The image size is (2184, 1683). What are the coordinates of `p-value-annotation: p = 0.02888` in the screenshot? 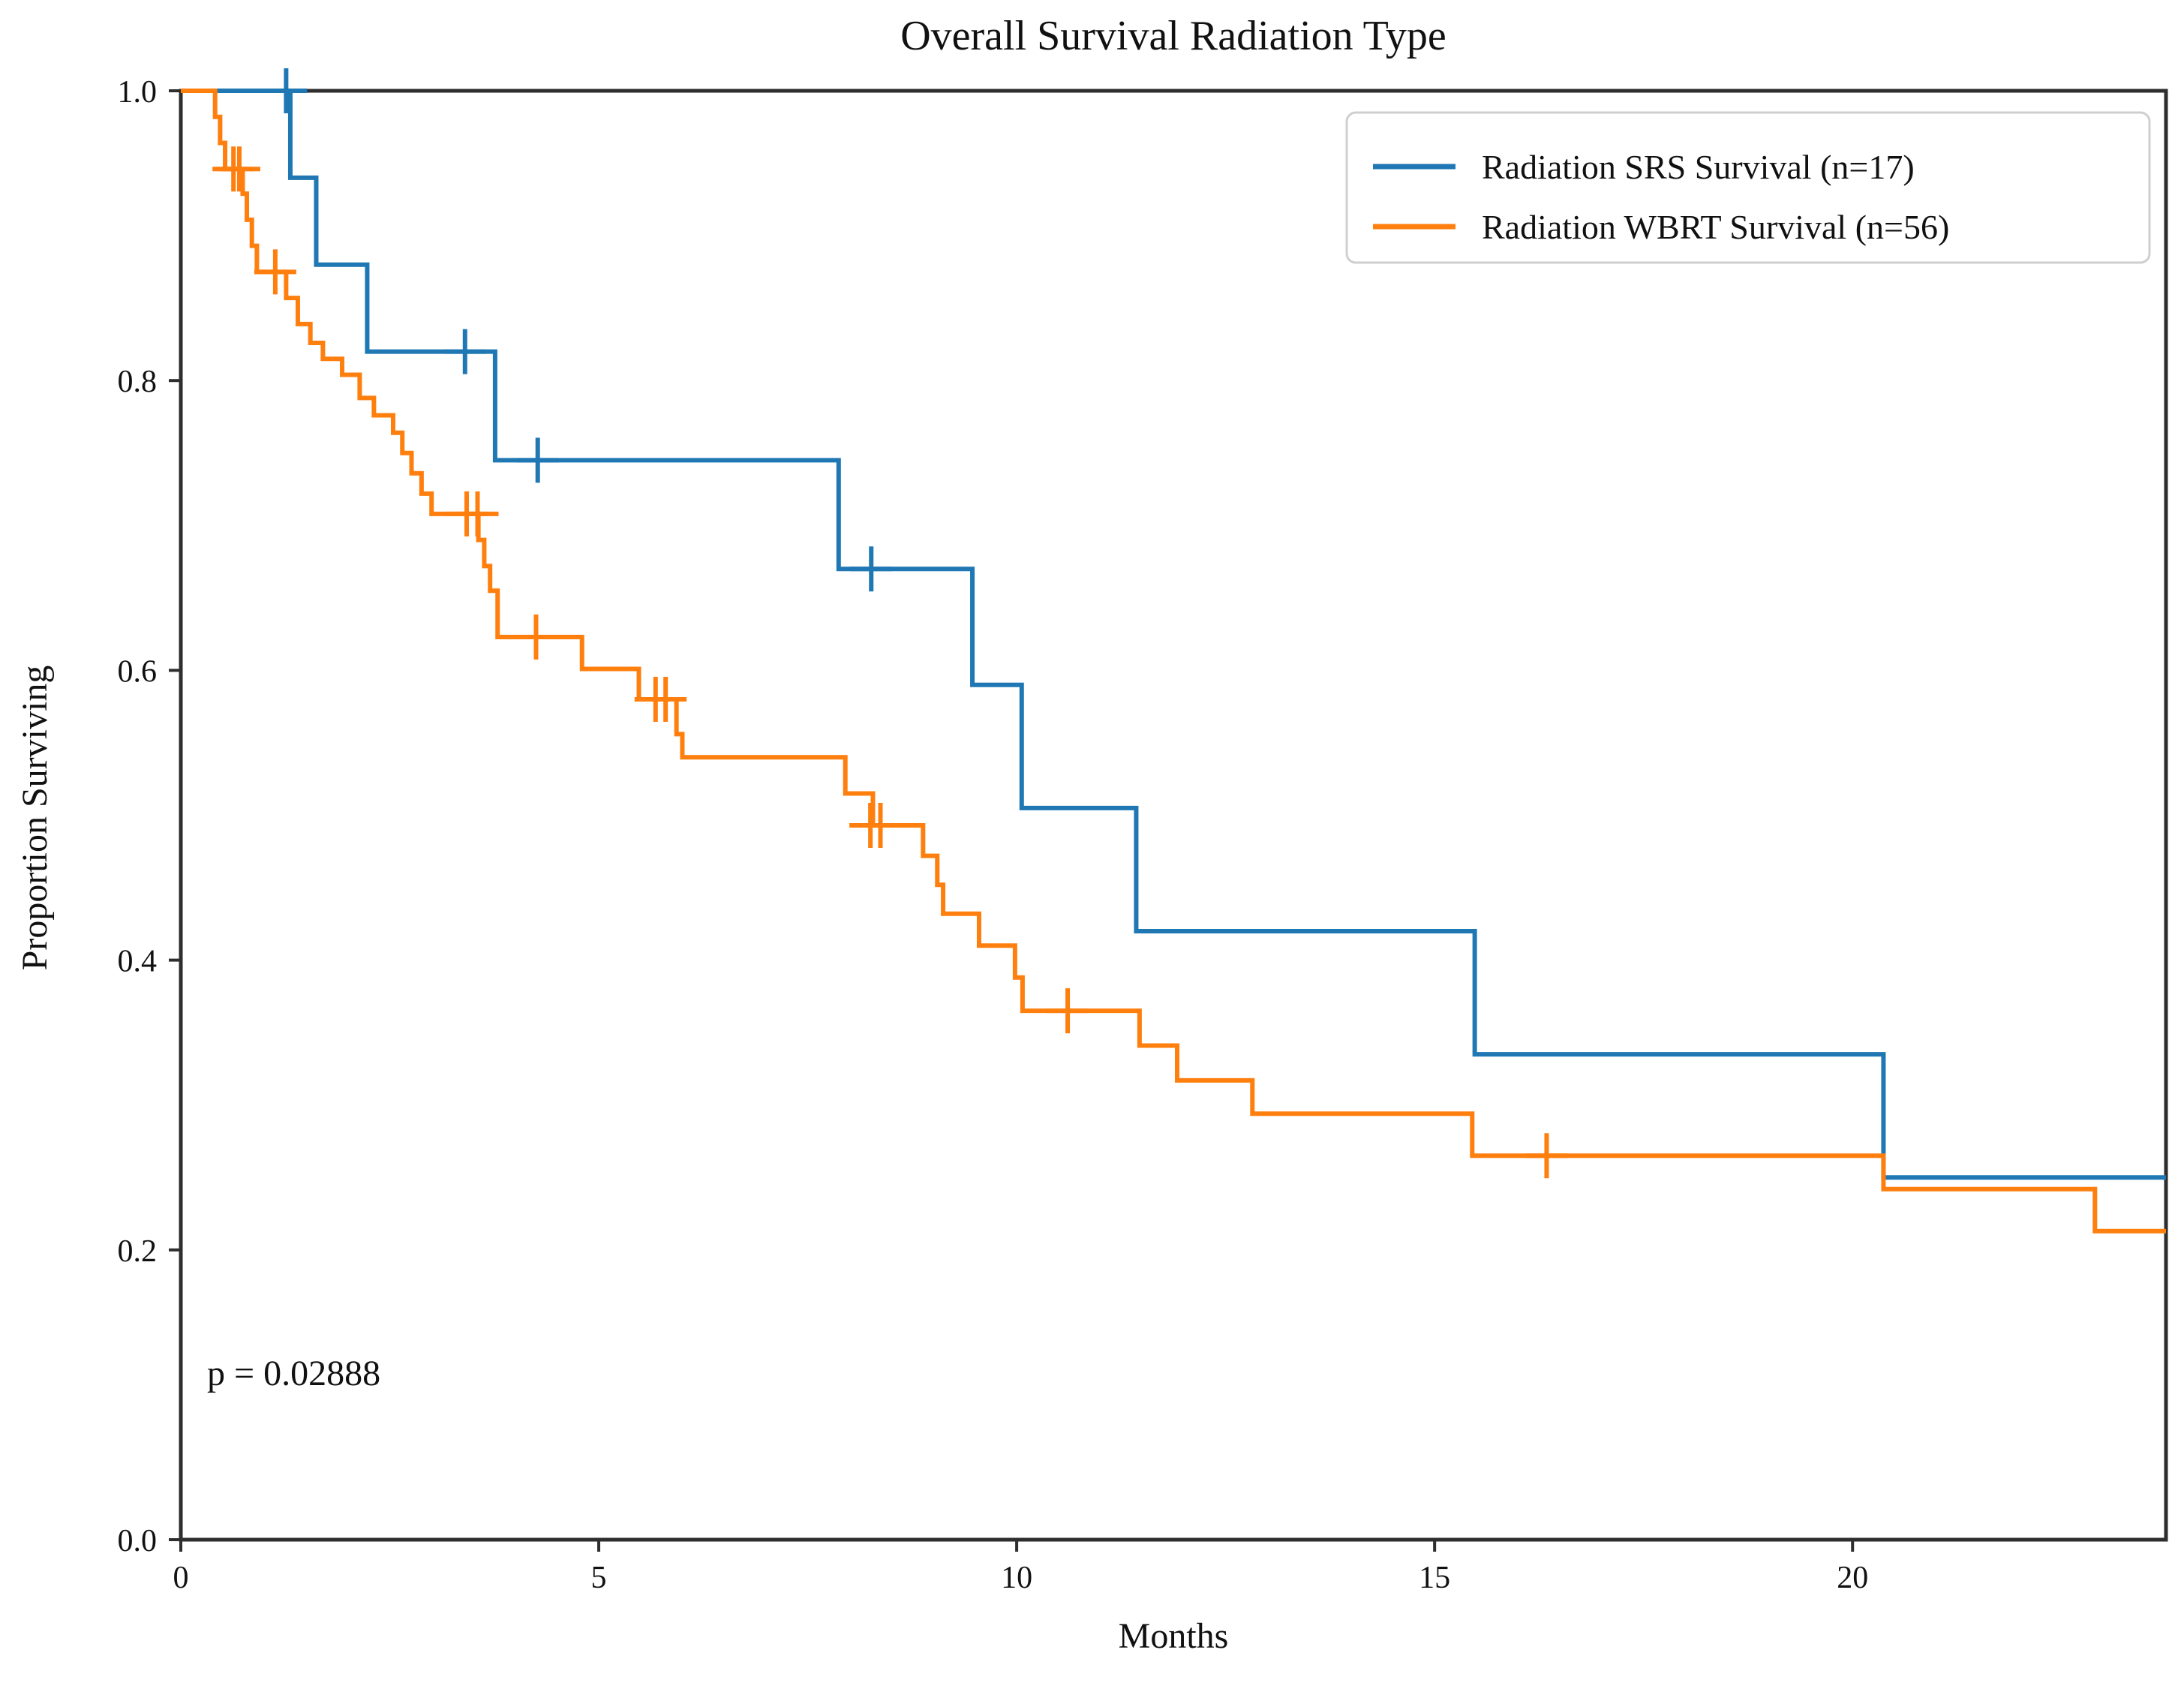 It's located at (293, 1373).